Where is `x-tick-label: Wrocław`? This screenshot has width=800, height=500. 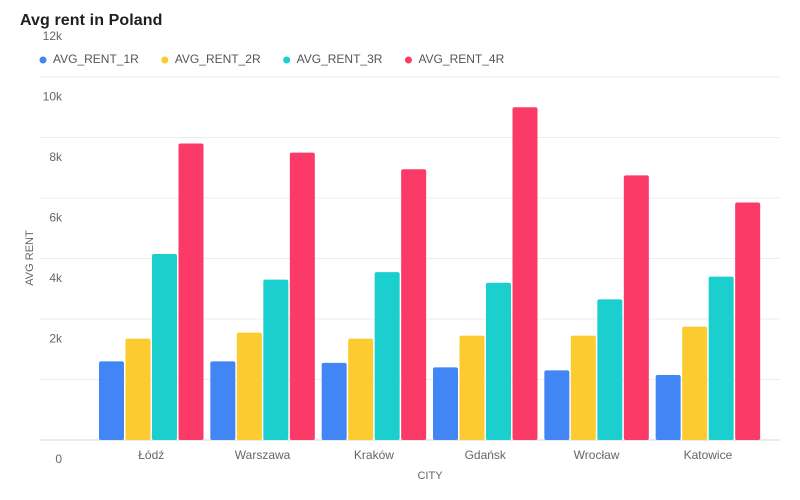 x-tick-label: Wrocław is located at coordinates (597, 455).